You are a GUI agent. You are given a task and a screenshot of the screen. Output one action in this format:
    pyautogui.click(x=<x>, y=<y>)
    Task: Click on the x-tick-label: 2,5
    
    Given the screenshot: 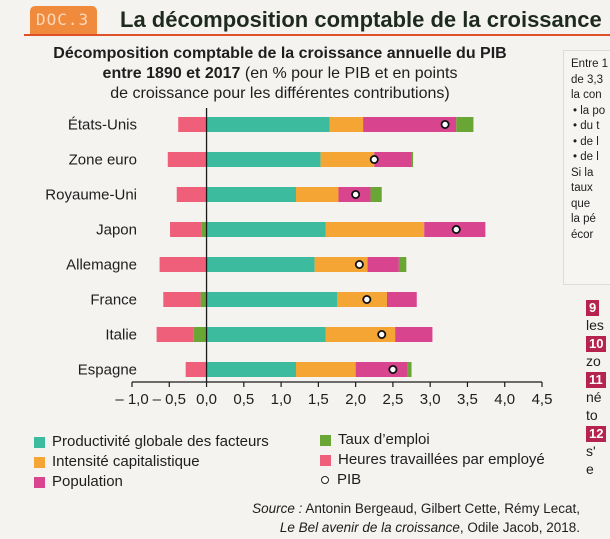 What is the action you would take?
    pyautogui.click(x=392, y=399)
    